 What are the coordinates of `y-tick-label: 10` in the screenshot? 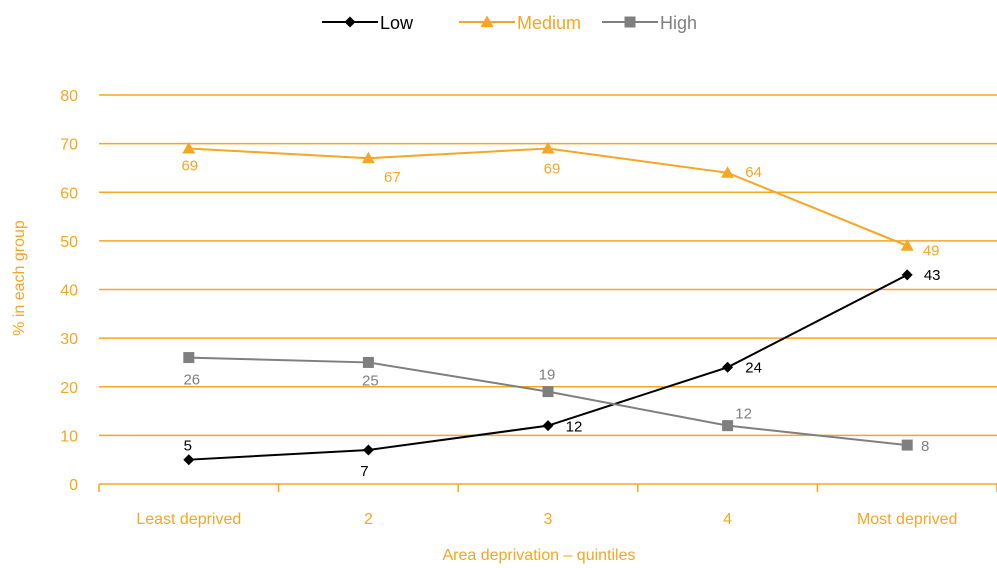 It's located at (69, 436).